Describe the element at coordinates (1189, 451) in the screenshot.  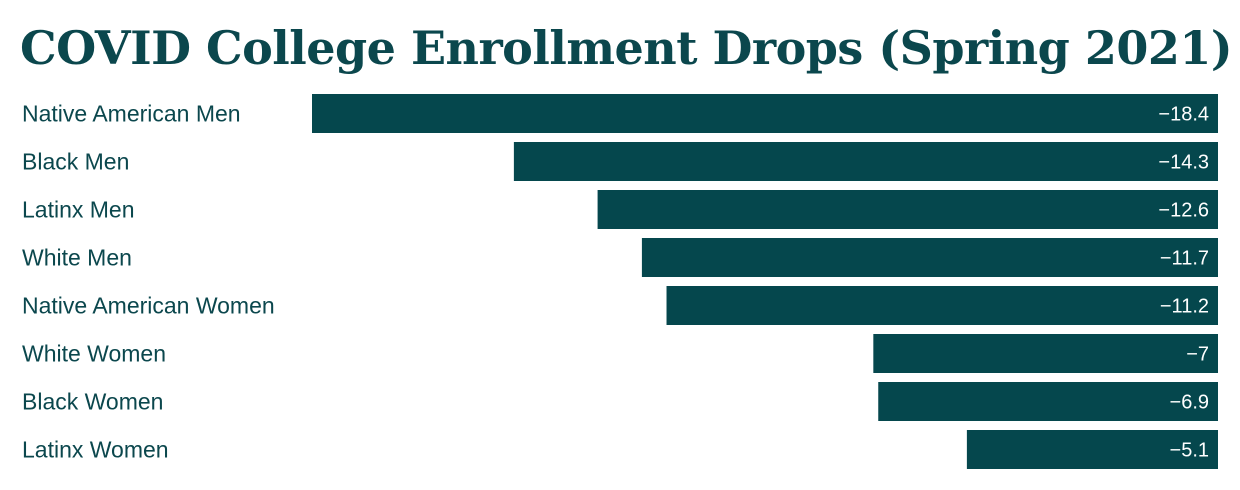
I see `value-label-latinx-women: −5.1` at that location.